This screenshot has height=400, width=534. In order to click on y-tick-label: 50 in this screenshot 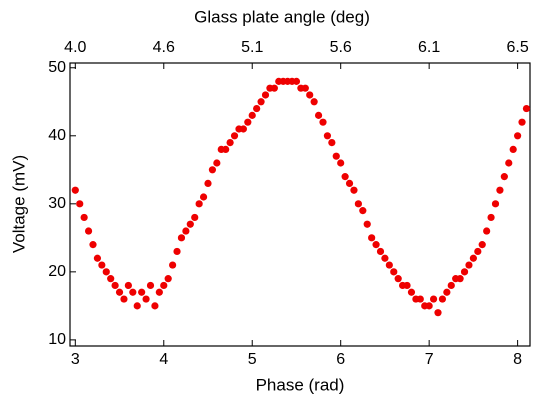, I will do `click(57, 67)`.